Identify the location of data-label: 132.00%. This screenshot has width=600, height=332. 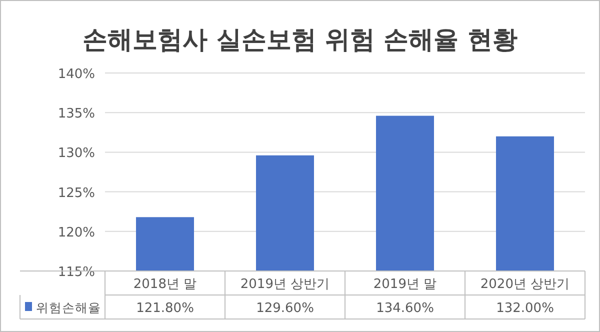
(525, 308).